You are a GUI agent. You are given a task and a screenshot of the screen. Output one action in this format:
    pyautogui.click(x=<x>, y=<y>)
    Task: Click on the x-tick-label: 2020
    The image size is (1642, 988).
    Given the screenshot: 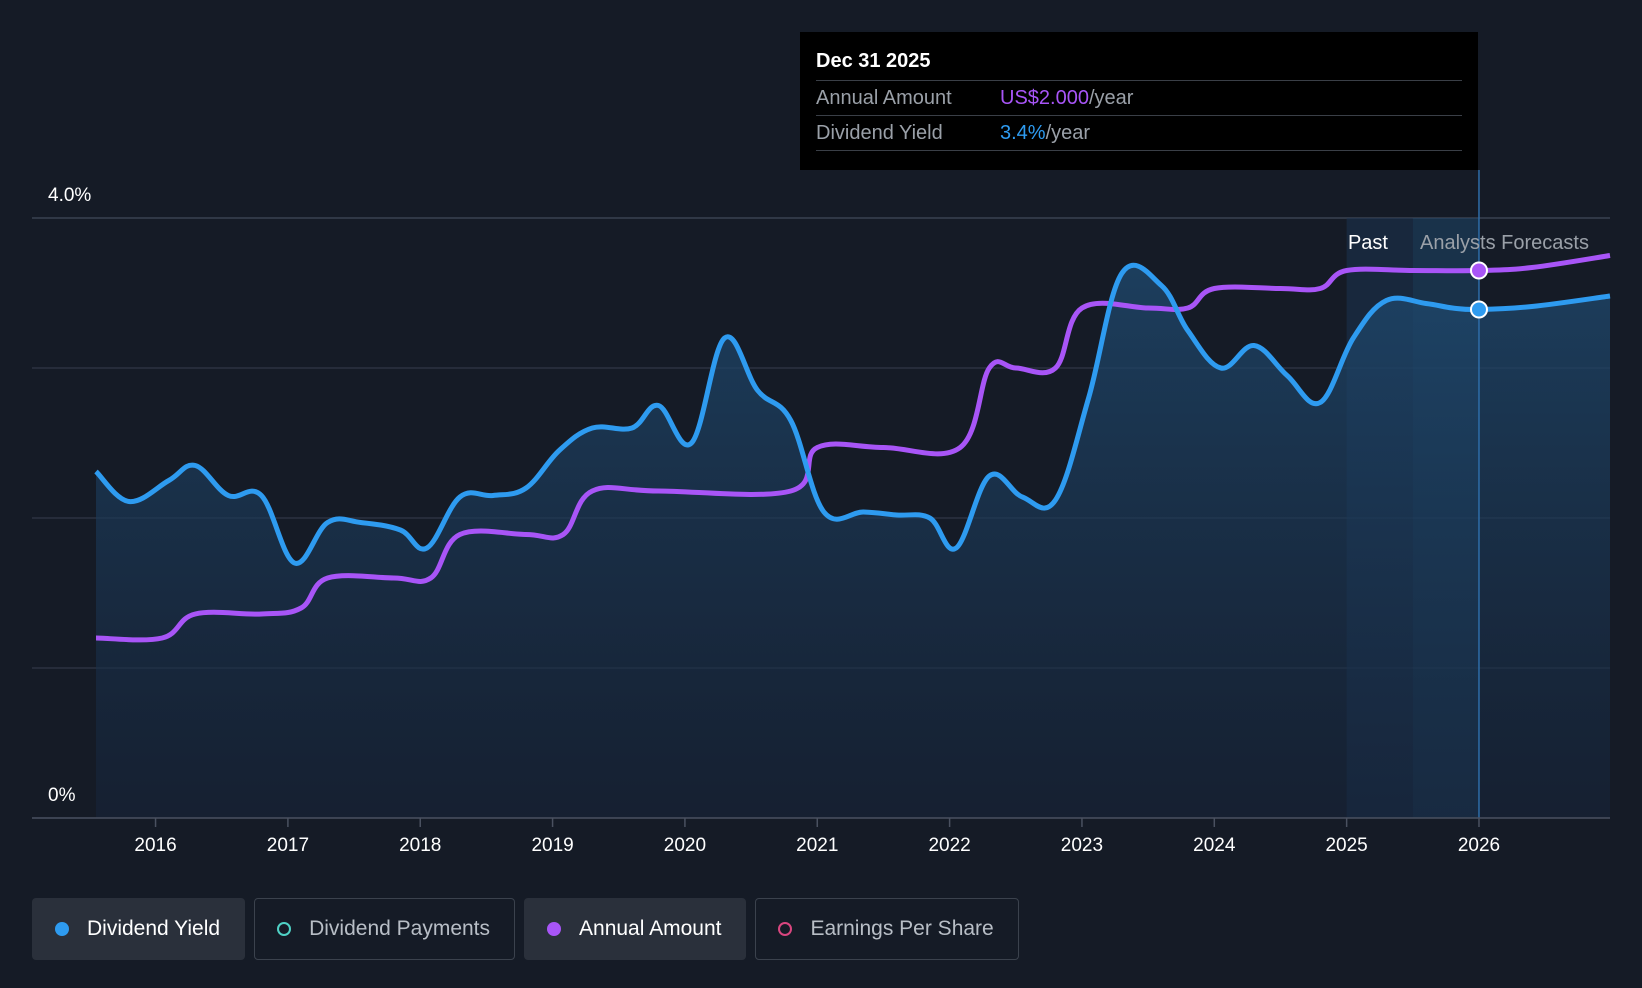 What is the action you would take?
    pyautogui.click(x=685, y=845)
    